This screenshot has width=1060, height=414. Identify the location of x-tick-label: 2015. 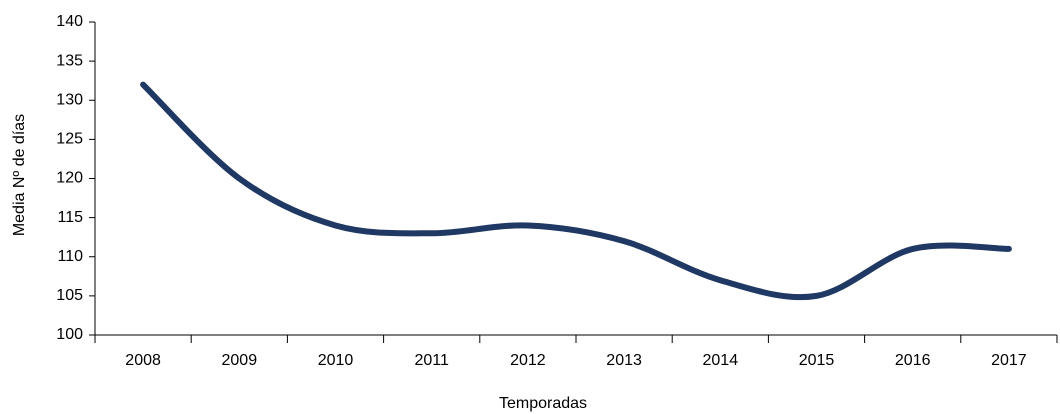
(817, 360).